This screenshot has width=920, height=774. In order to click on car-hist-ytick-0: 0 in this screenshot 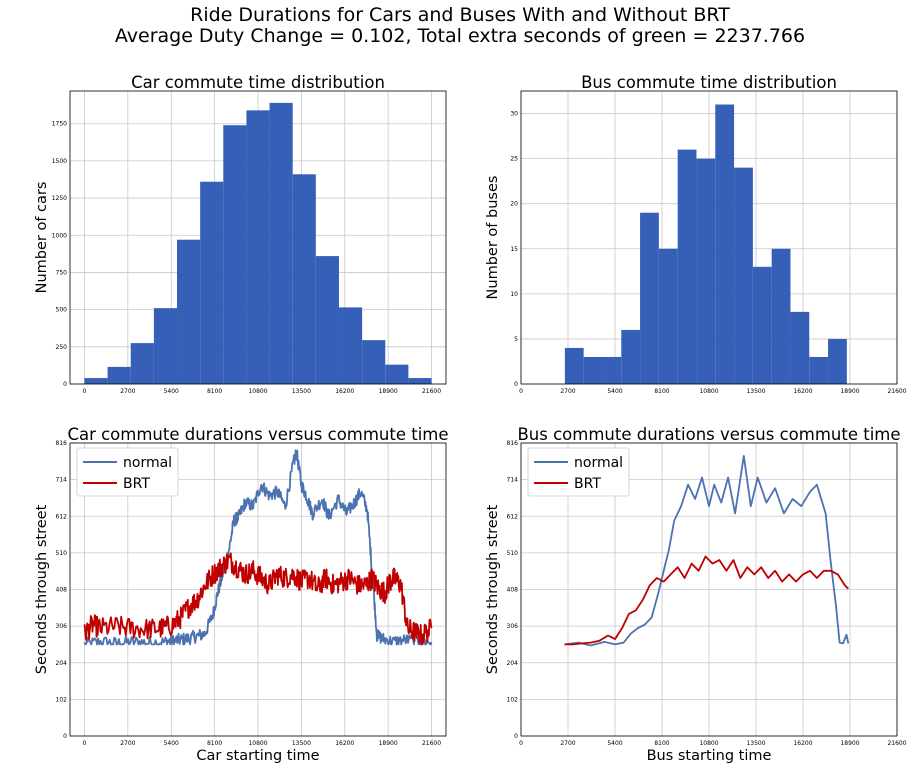, I will do `click(65, 384)`.